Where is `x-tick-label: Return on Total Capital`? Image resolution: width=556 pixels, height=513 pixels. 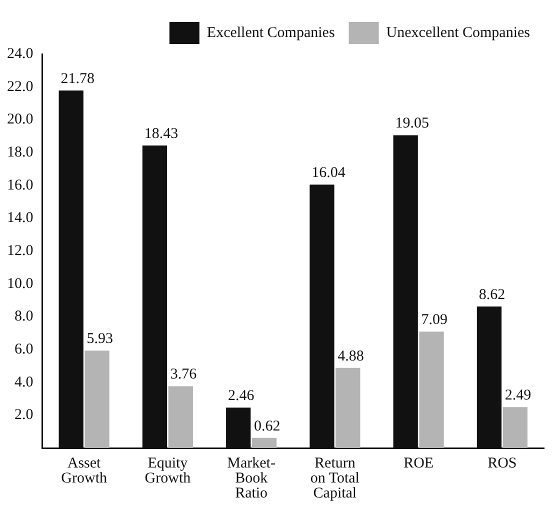
x-tick-label: Return on Total Capital is located at coordinates (335, 478).